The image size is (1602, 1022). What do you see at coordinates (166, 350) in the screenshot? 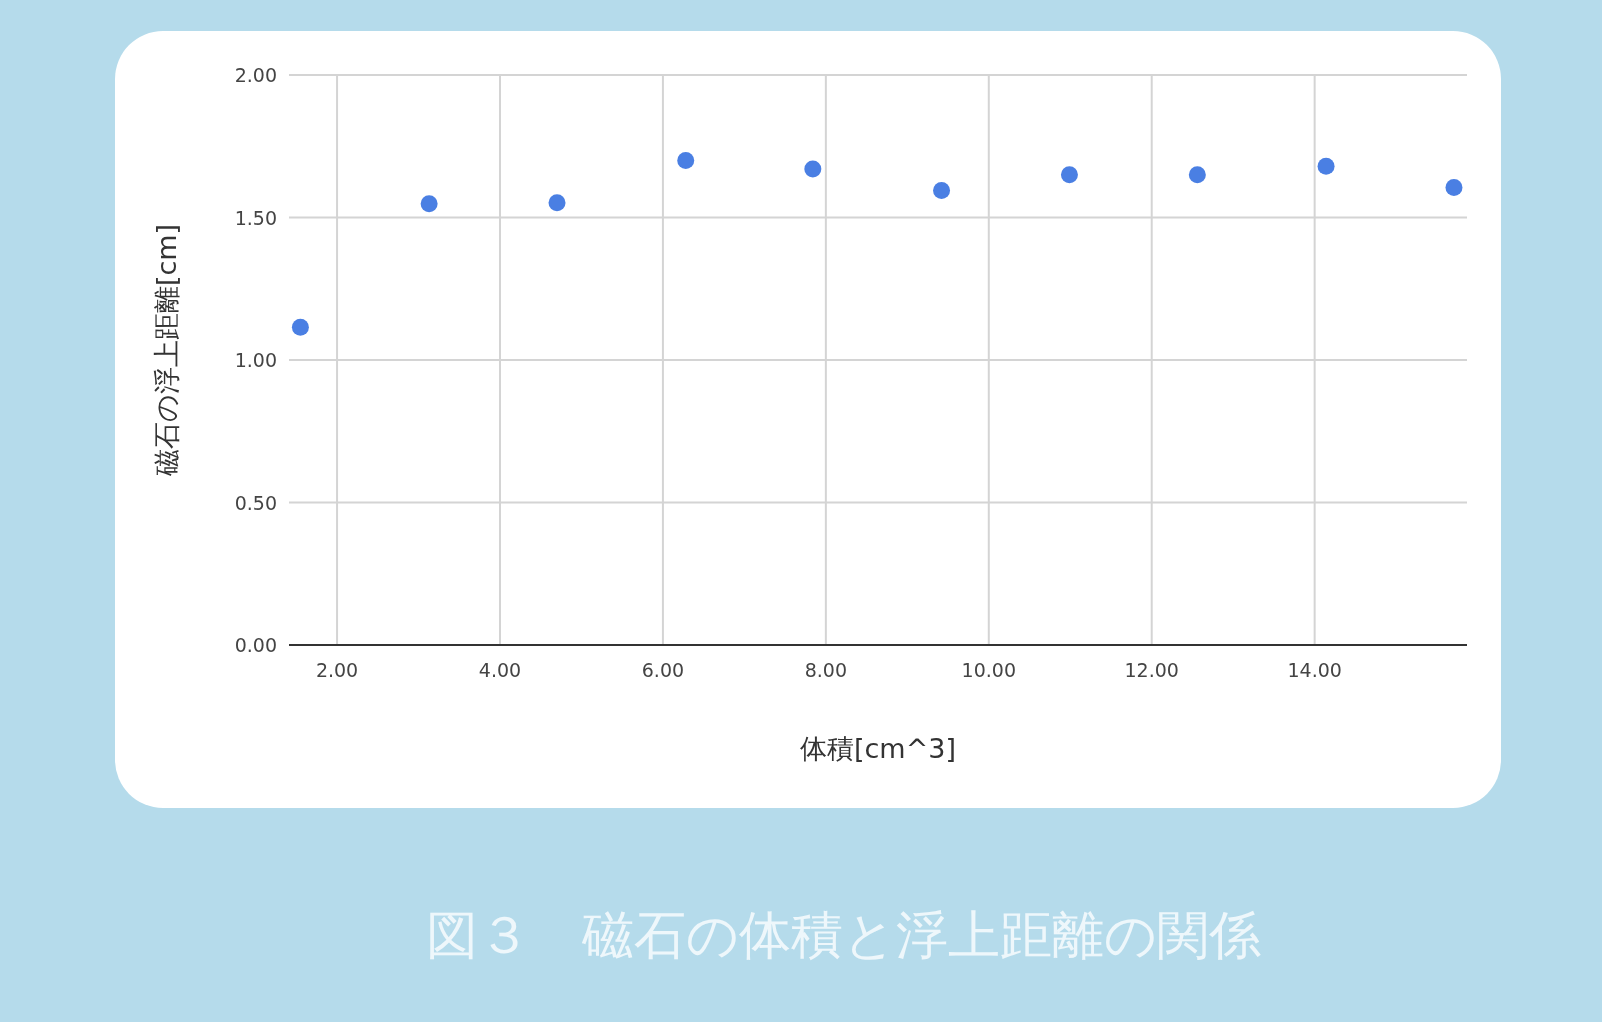
I see `y-axis-title: 磁石の浮上距離[cm]` at bounding box center [166, 350].